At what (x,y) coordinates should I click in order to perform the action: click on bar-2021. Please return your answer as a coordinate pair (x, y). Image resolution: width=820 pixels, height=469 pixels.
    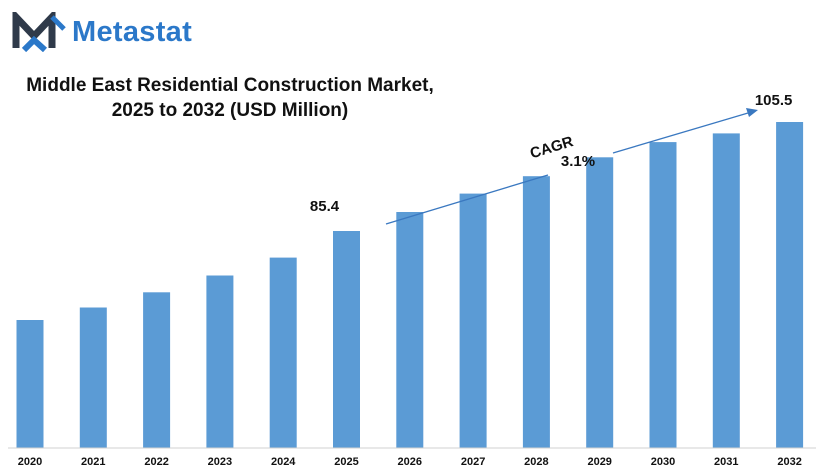
    Looking at the image, I should click on (93, 377).